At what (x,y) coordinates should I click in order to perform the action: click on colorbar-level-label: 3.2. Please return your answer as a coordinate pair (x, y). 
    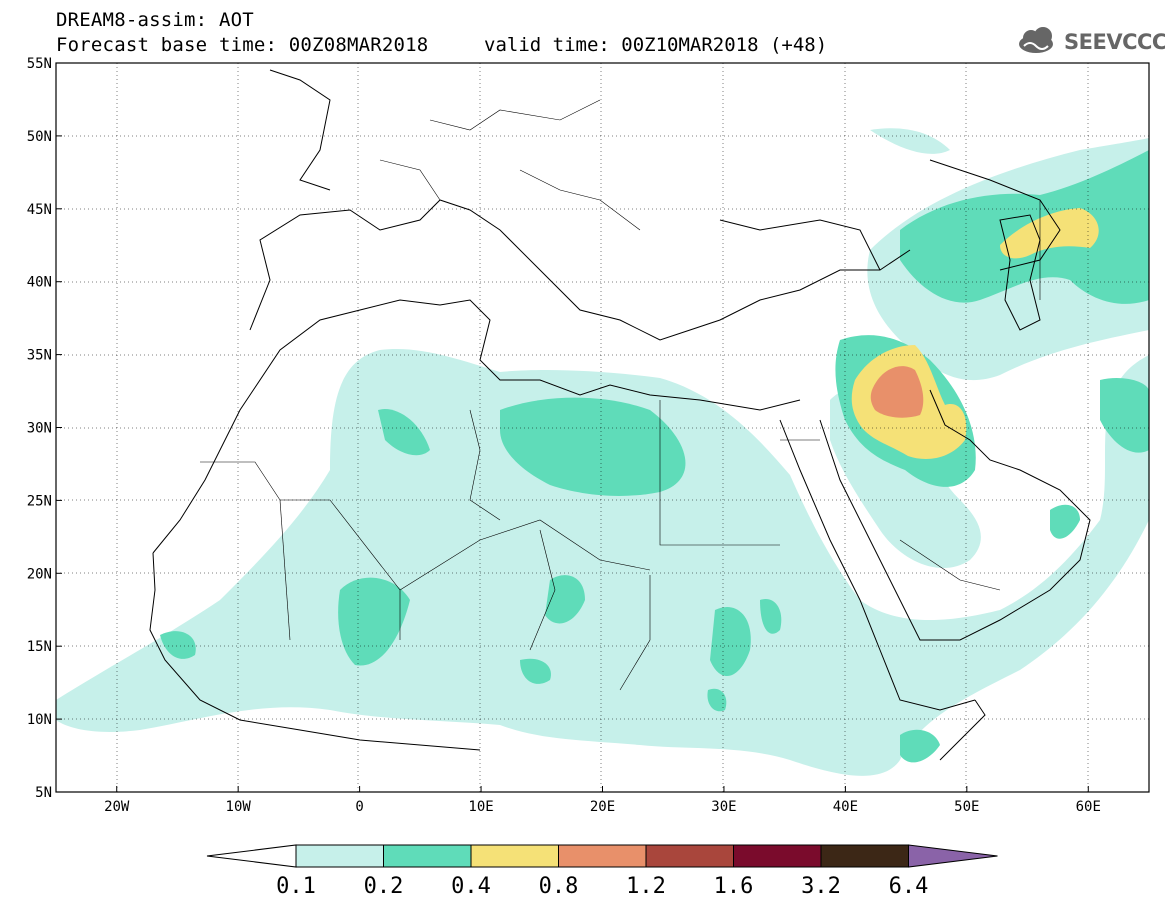
    Looking at the image, I should click on (821, 886).